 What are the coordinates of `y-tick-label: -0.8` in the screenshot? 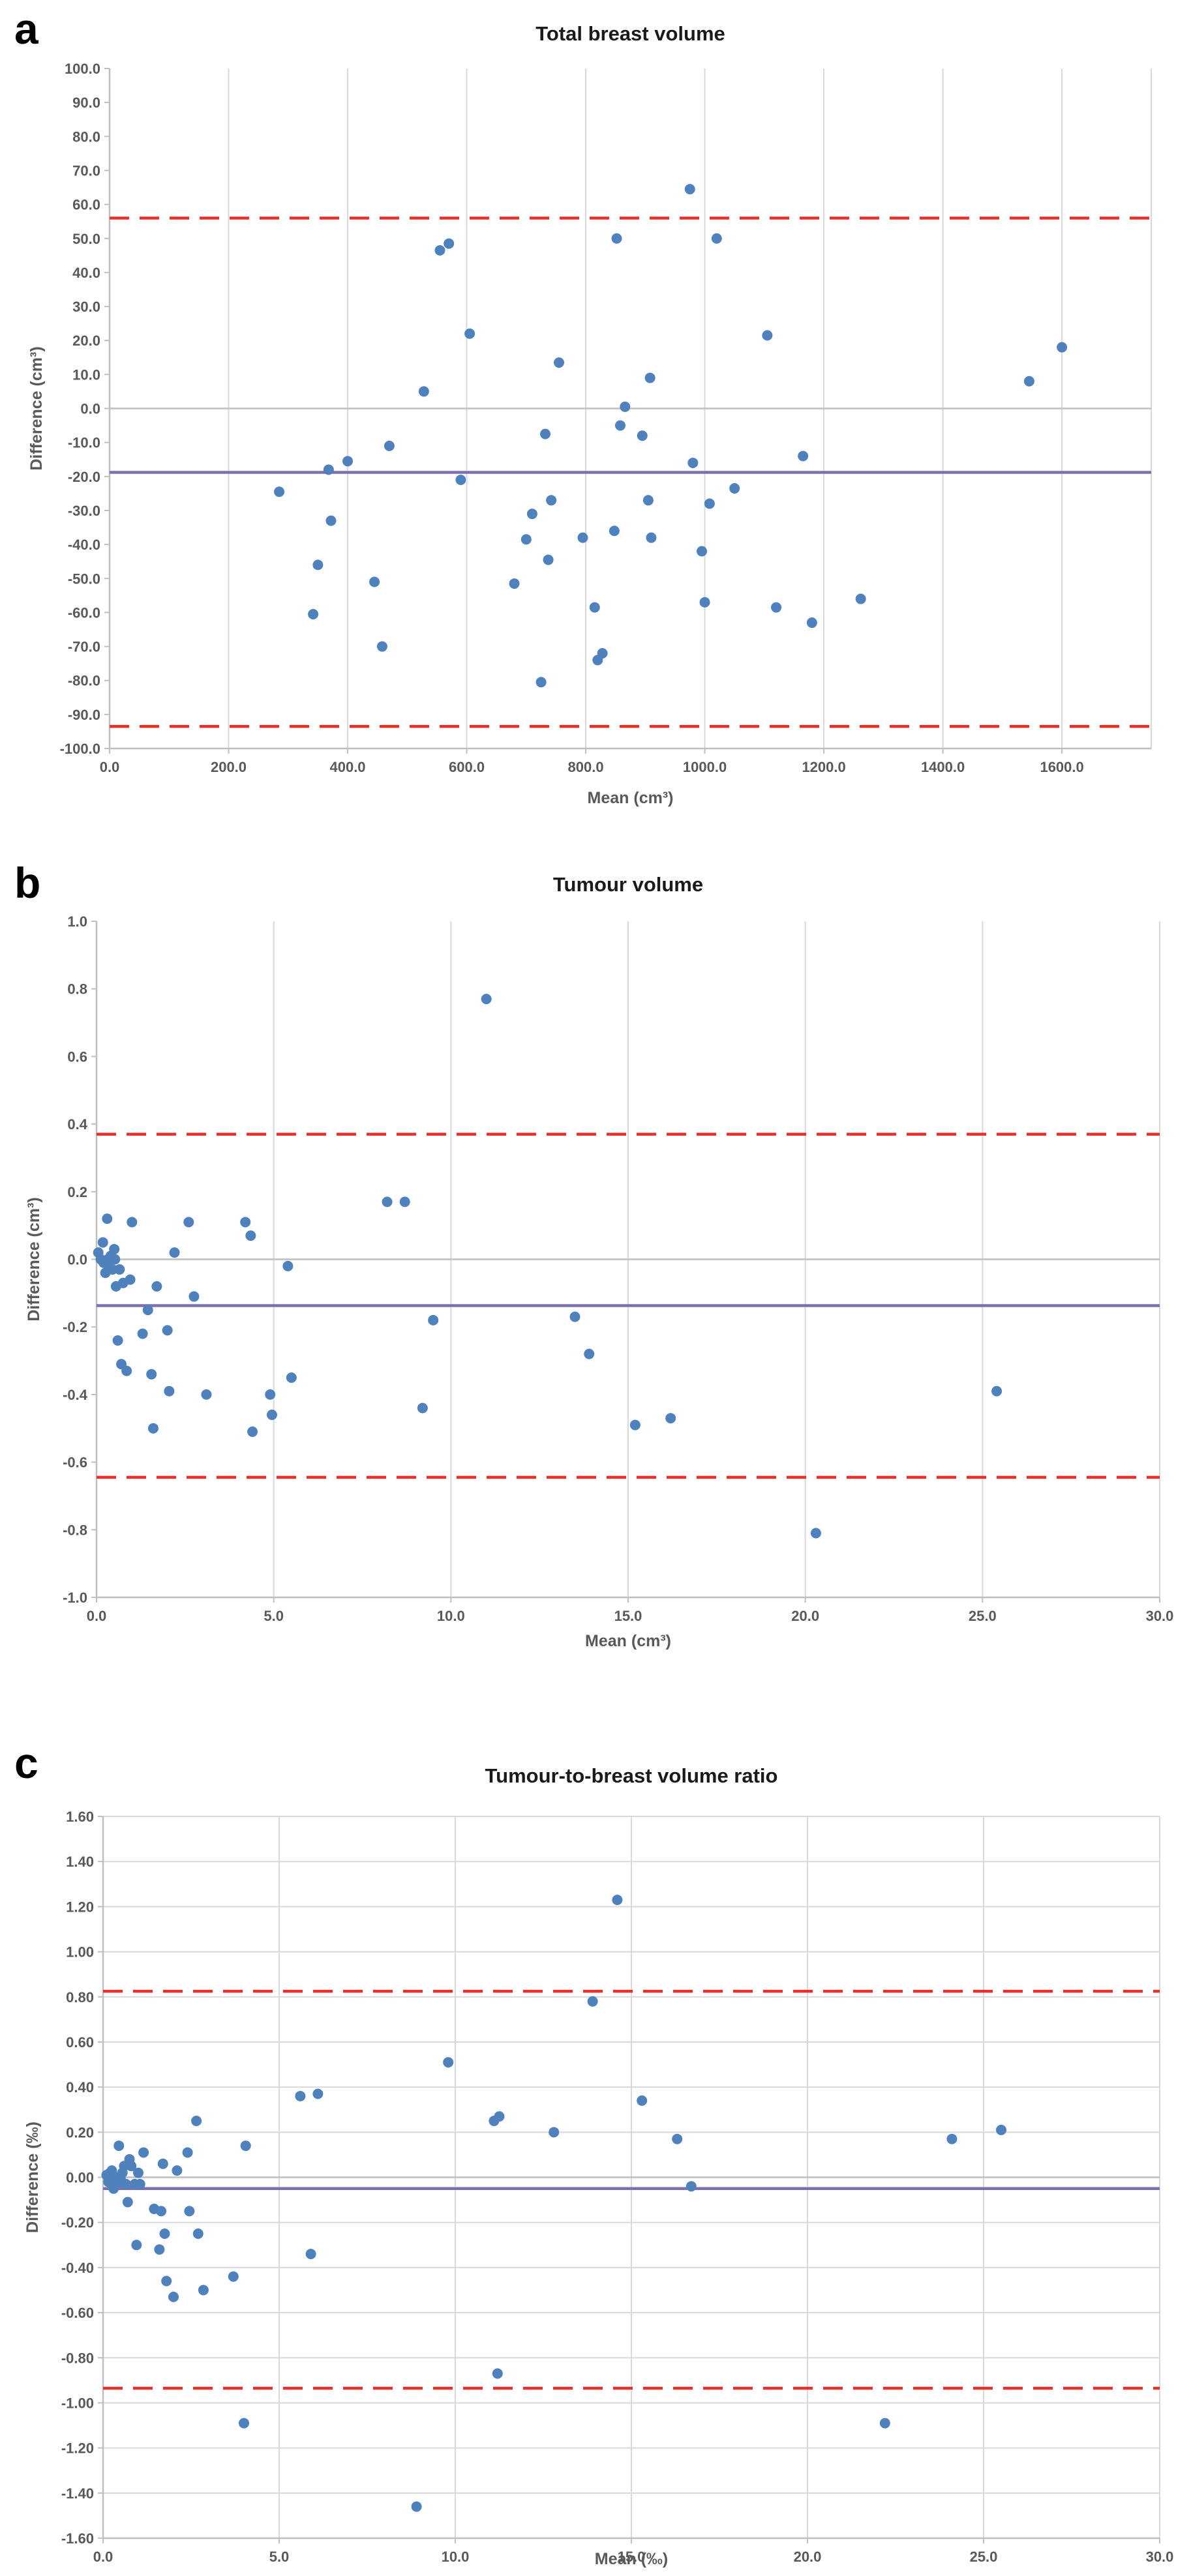 It's located at (75, 1530).